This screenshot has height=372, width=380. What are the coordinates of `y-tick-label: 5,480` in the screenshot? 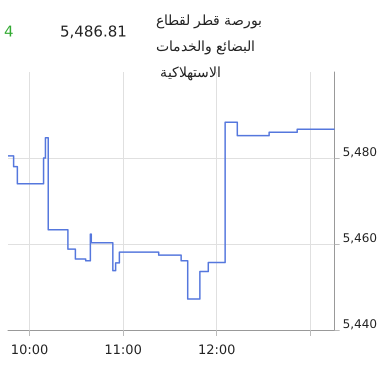 It's located at (360, 152).